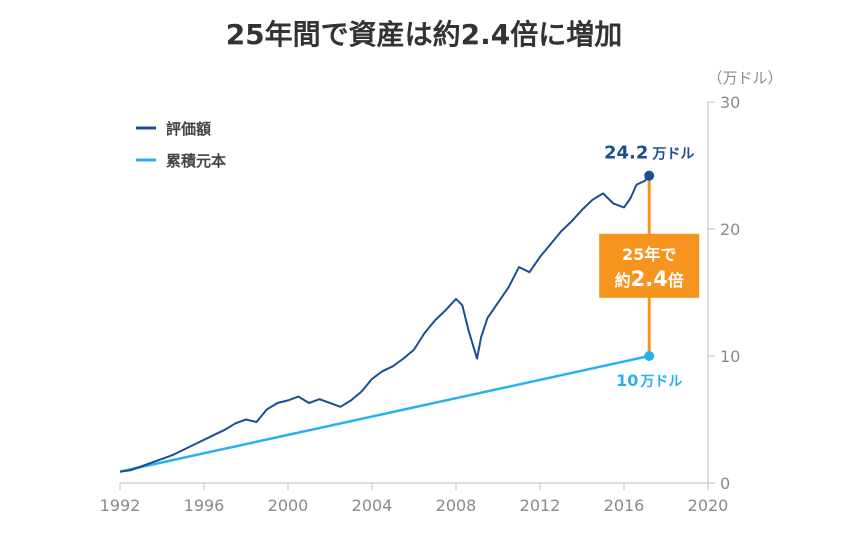  I want to click on x-tick-label: 2008, so click(456, 505).